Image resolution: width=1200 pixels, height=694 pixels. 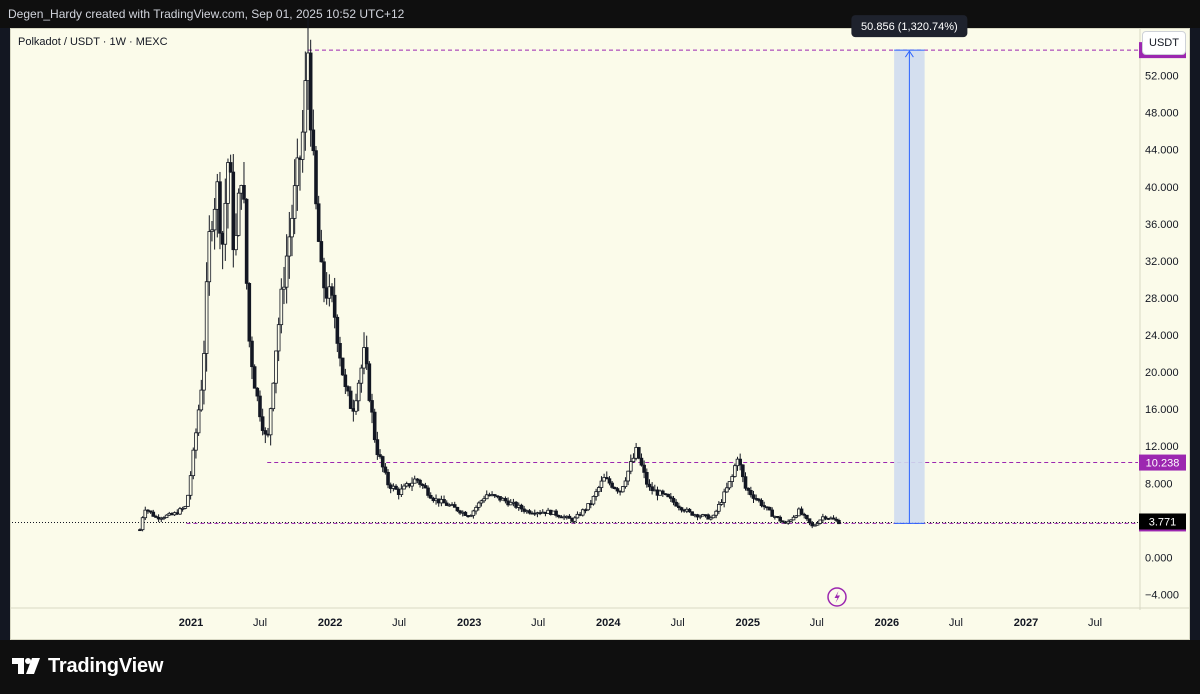 I want to click on y-tick-label: 48.000, so click(x=1162, y=114).